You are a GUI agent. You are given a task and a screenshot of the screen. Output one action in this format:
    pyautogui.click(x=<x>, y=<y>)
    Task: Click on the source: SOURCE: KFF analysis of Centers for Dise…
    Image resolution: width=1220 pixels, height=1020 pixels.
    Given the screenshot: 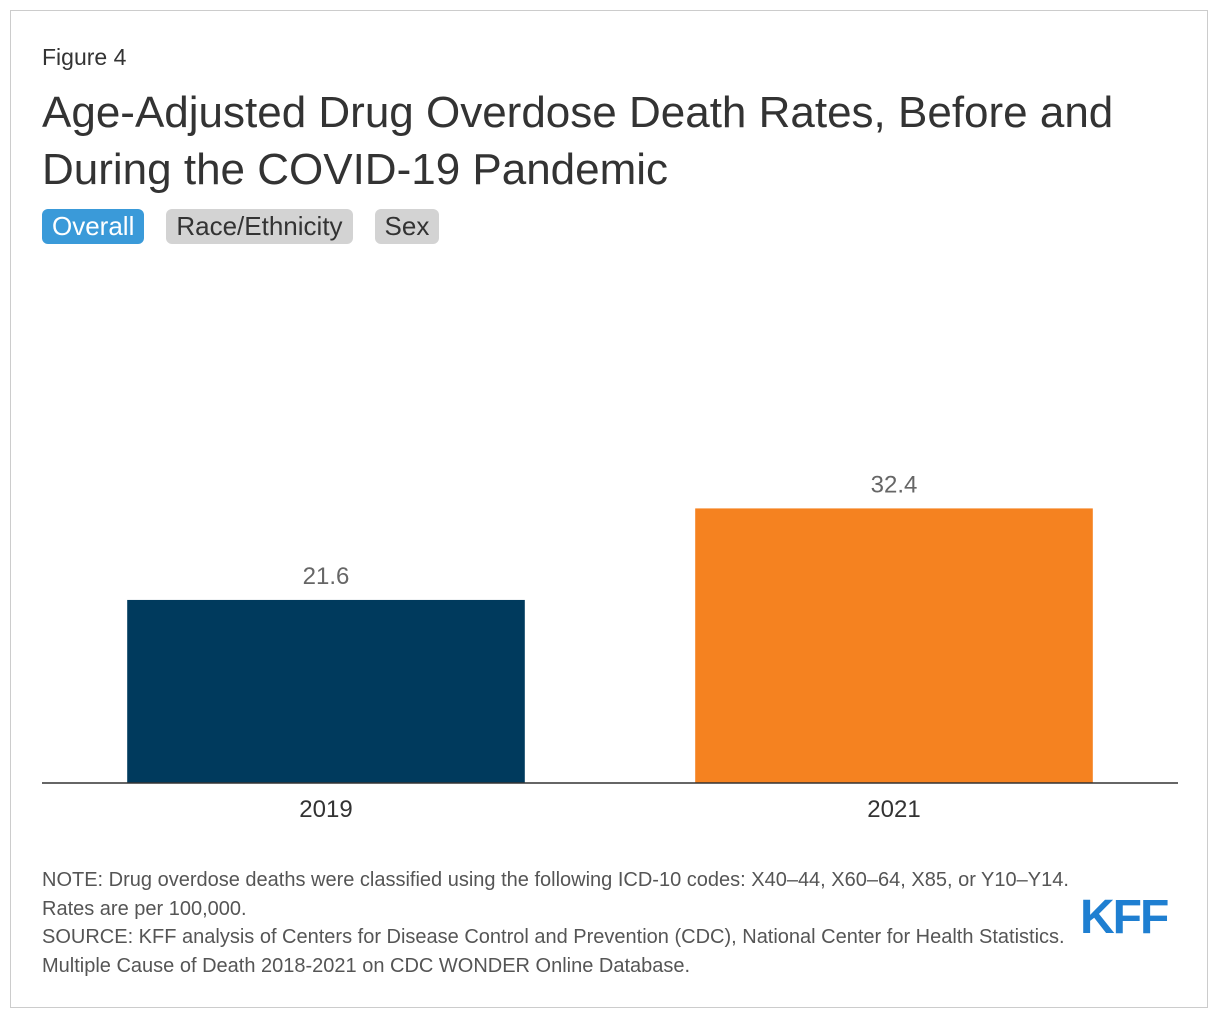 What is the action you would take?
    pyautogui.click(x=553, y=951)
    